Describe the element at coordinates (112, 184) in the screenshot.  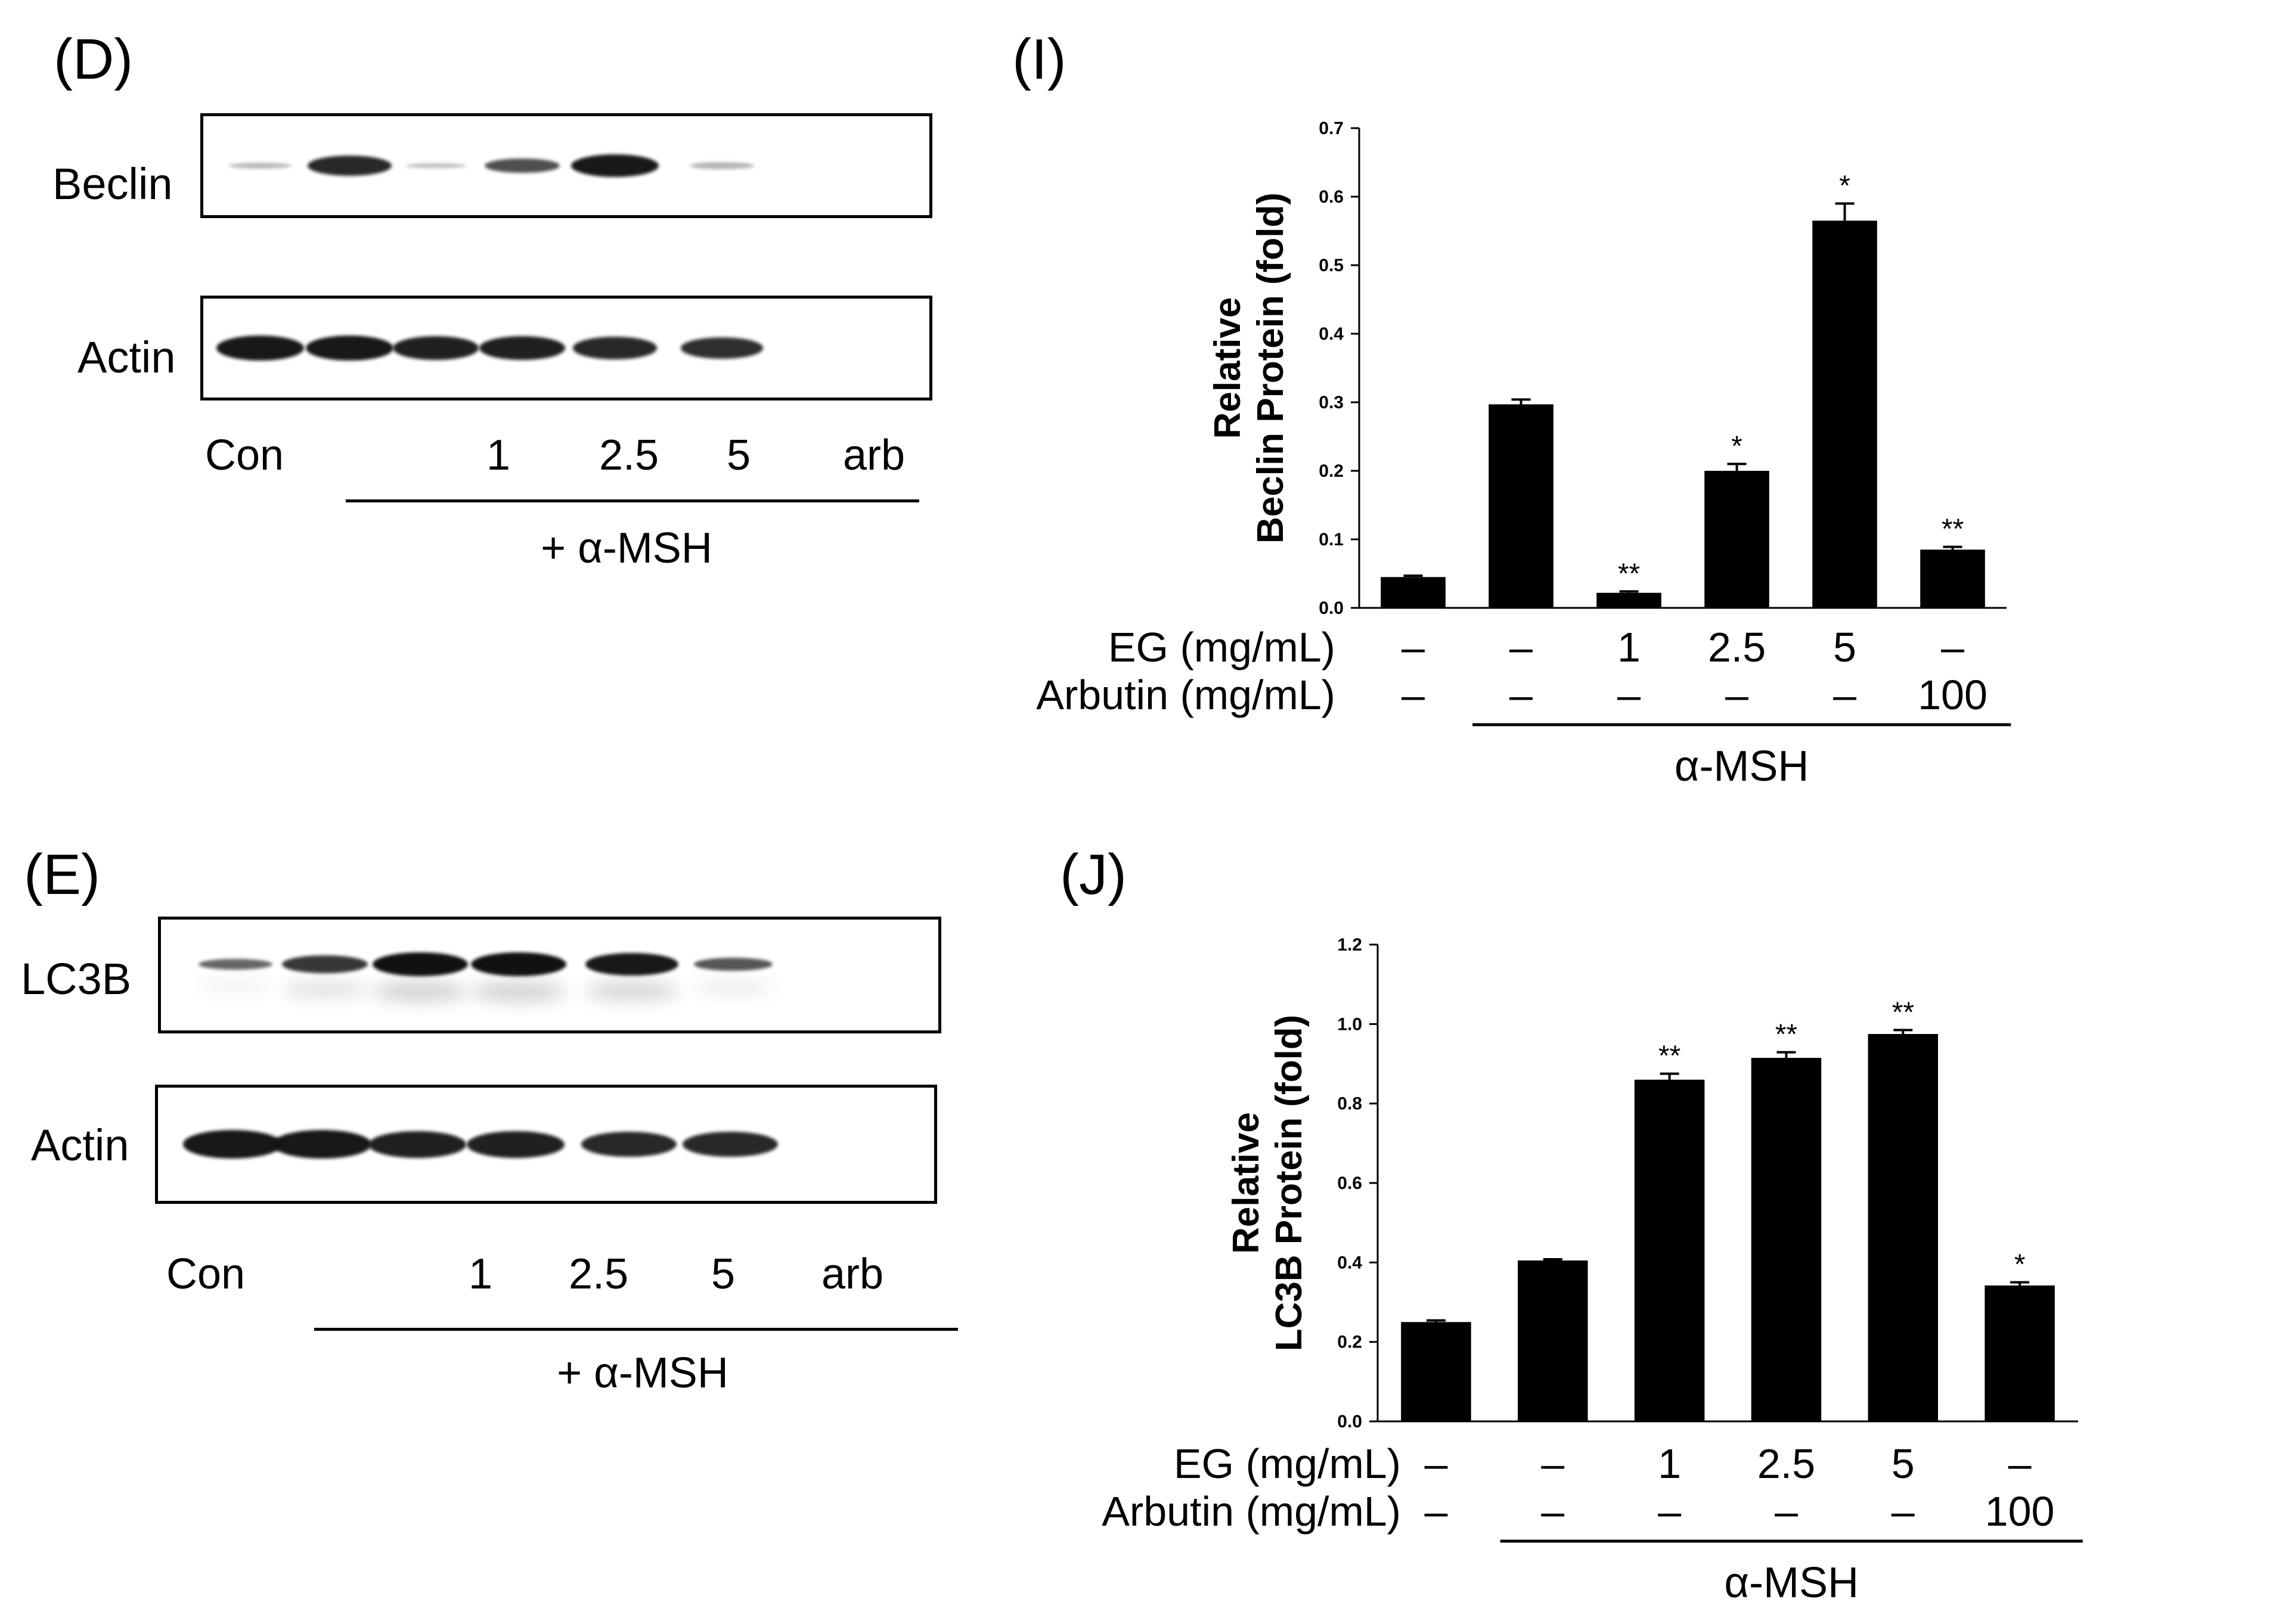
I see `blot-label-beclin: Beclin` at that location.